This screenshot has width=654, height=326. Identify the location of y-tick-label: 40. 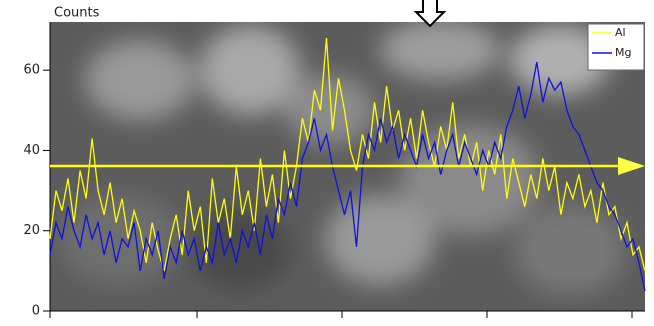
(31, 150).